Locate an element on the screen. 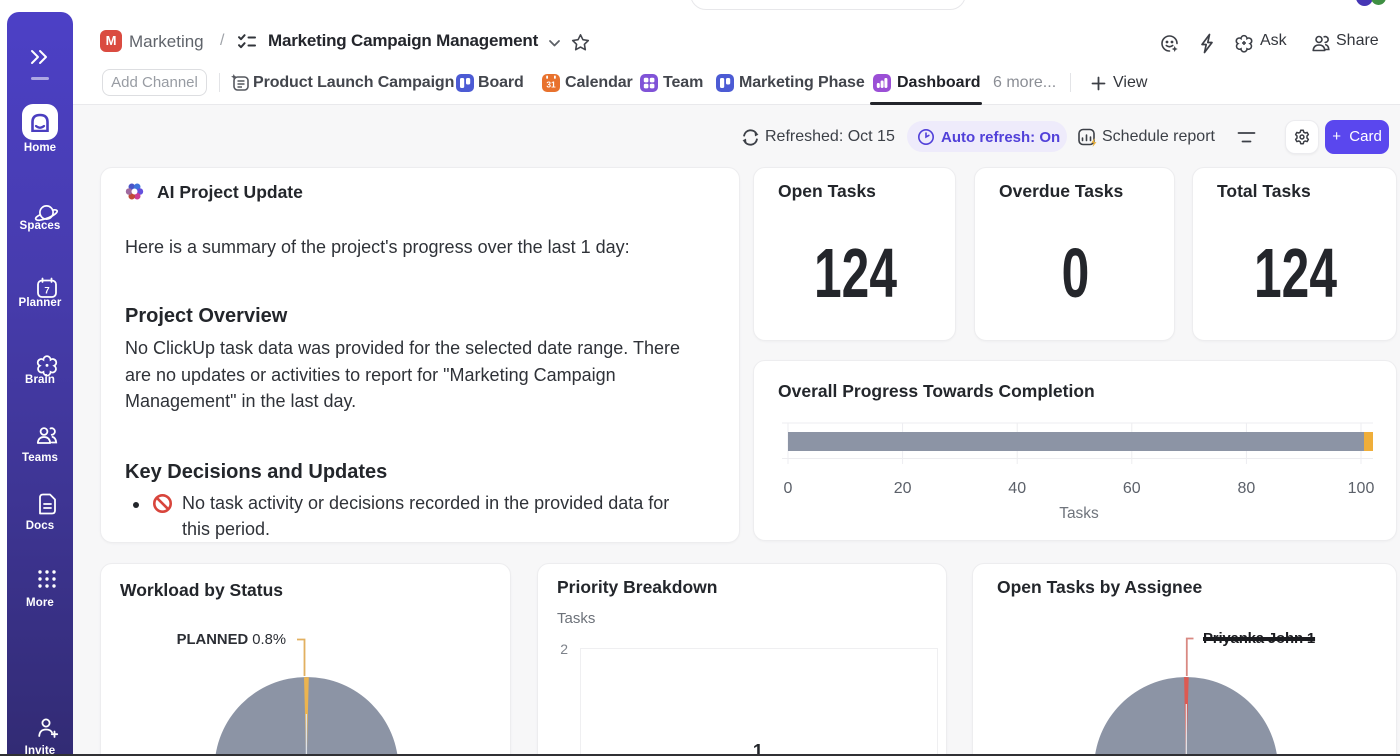 The width and height of the screenshot is (1400, 756). svg-text: 100 is located at coordinates (1361, 488).